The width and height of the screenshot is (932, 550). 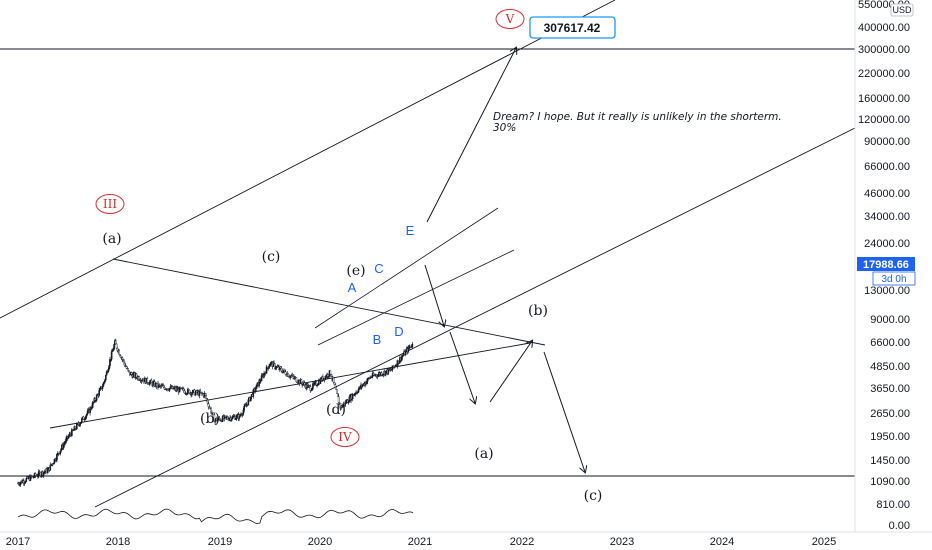 What do you see at coordinates (887, 244) in the screenshot?
I see `y-tick-label: 24000.00` at bounding box center [887, 244].